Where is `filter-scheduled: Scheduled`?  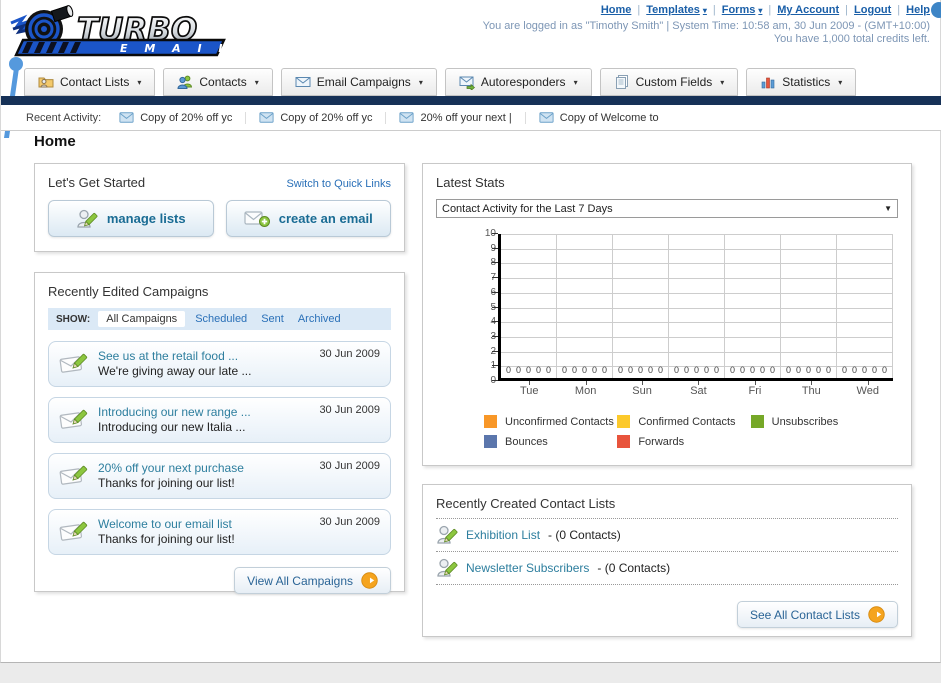 filter-scheduled: Scheduled is located at coordinates (221, 319).